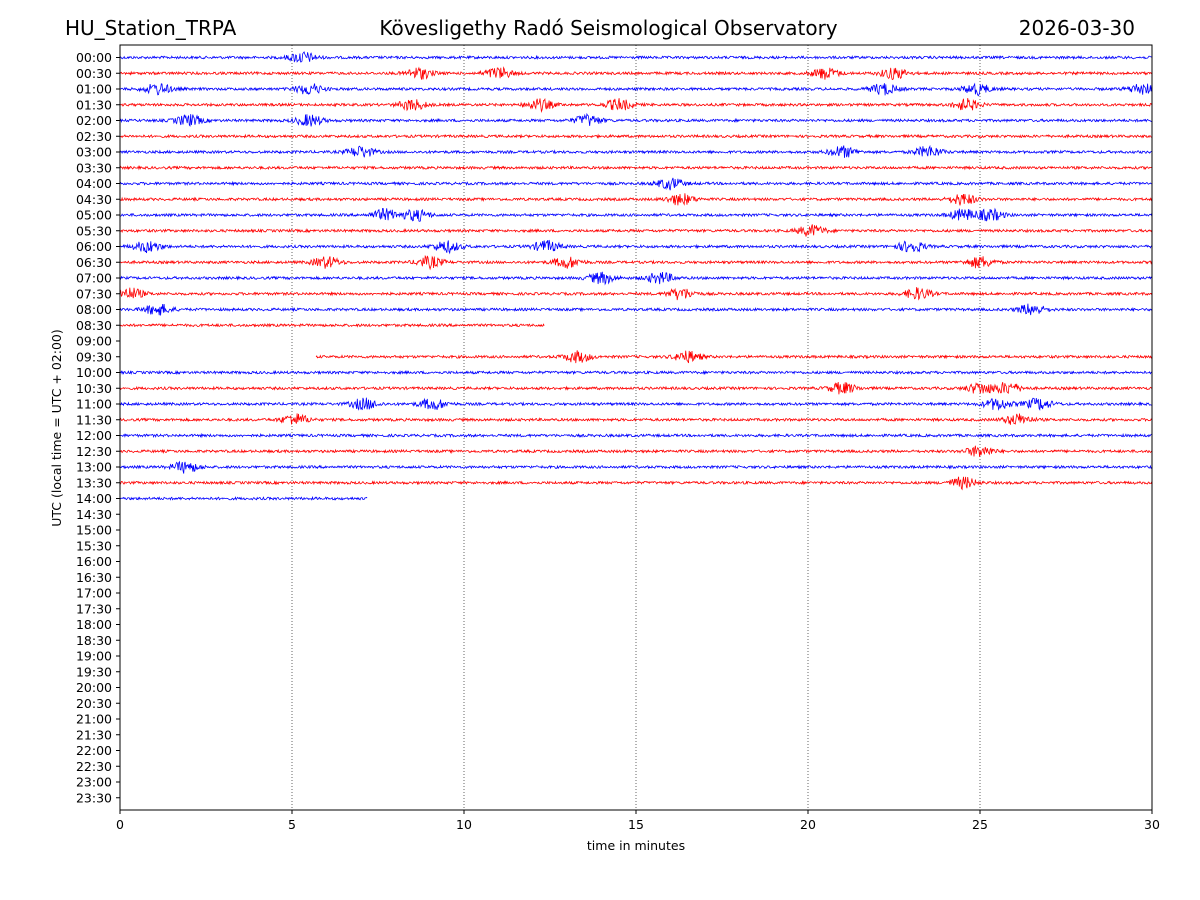 The image size is (1200, 900). Describe the element at coordinates (94, 797) in the screenshot. I see `y-tick-label: 23:30` at that location.